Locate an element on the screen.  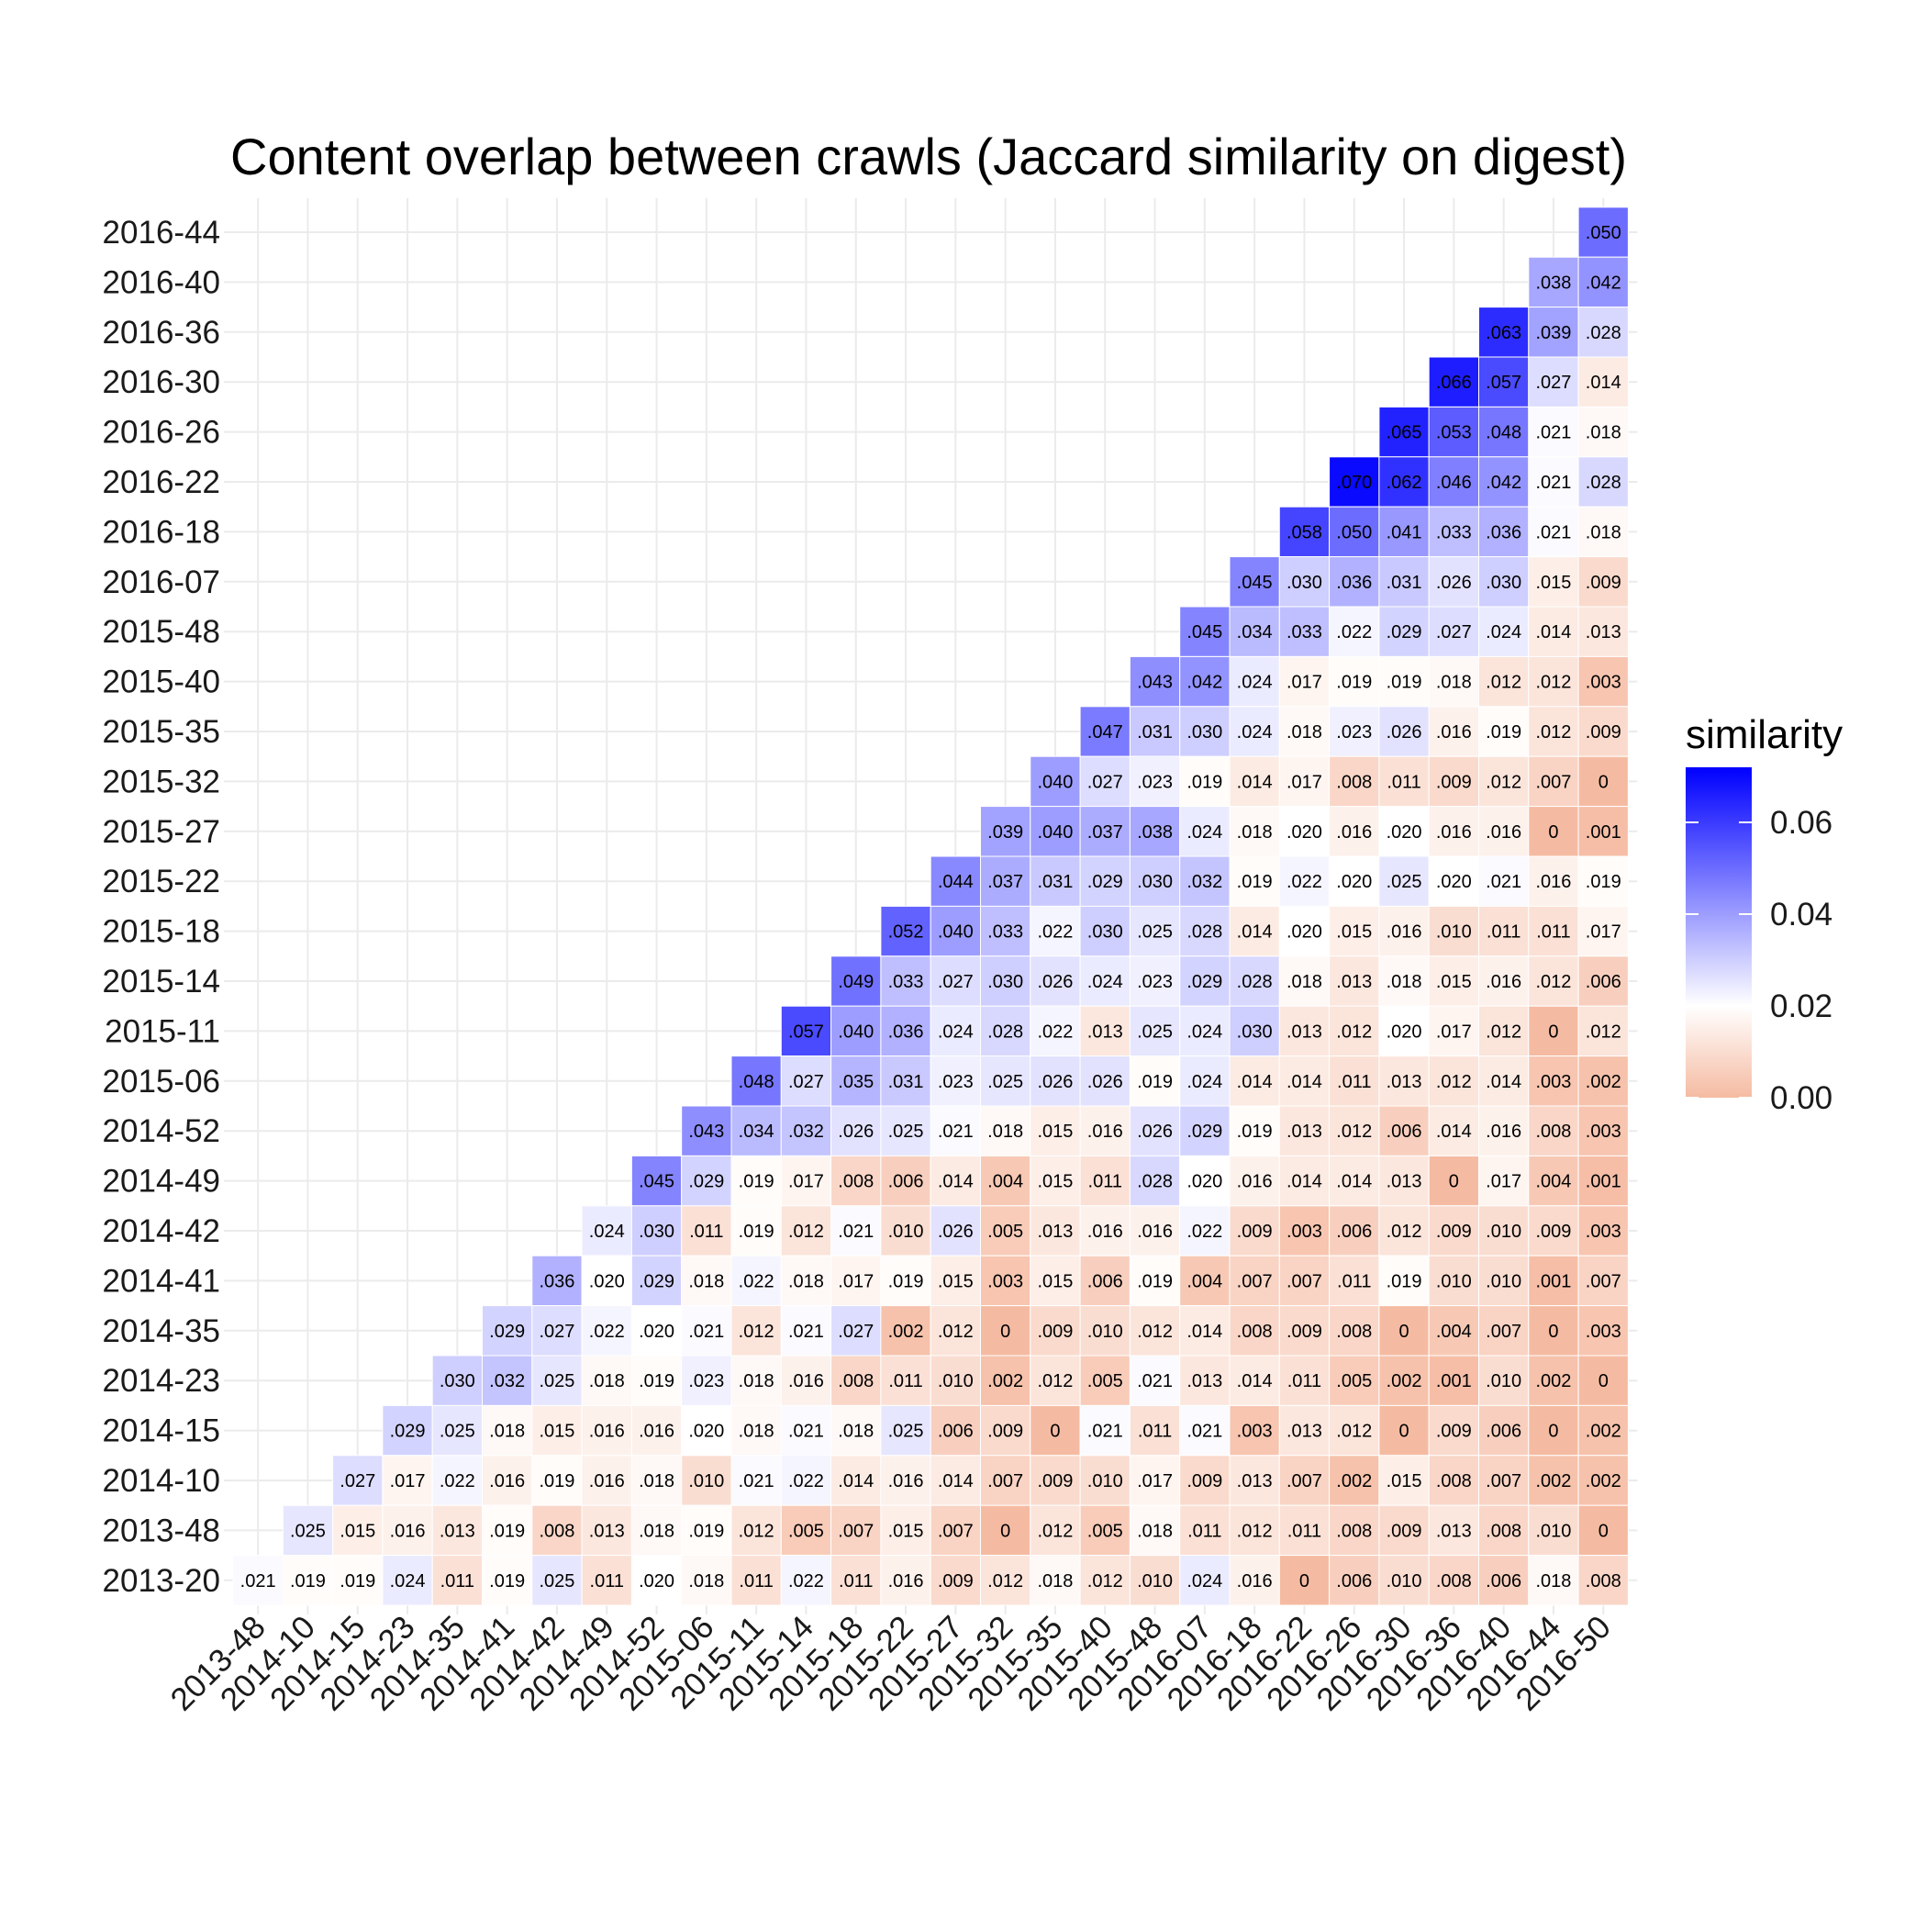
cell-value-label: .028 is located at coordinates (1603, 333).